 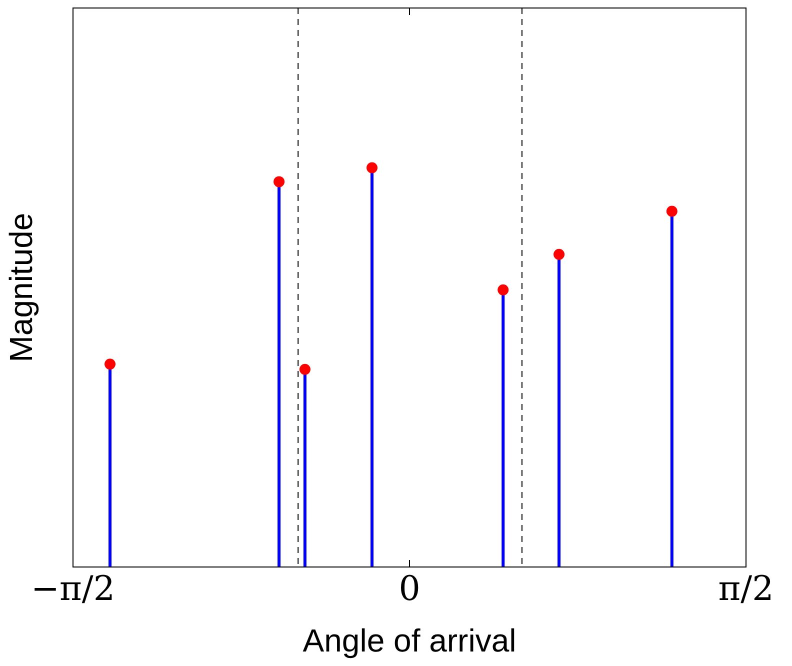 What do you see at coordinates (21, 287) in the screenshot?
I see `y-axis-title: Magnitude` at bounding box center [21, 287].